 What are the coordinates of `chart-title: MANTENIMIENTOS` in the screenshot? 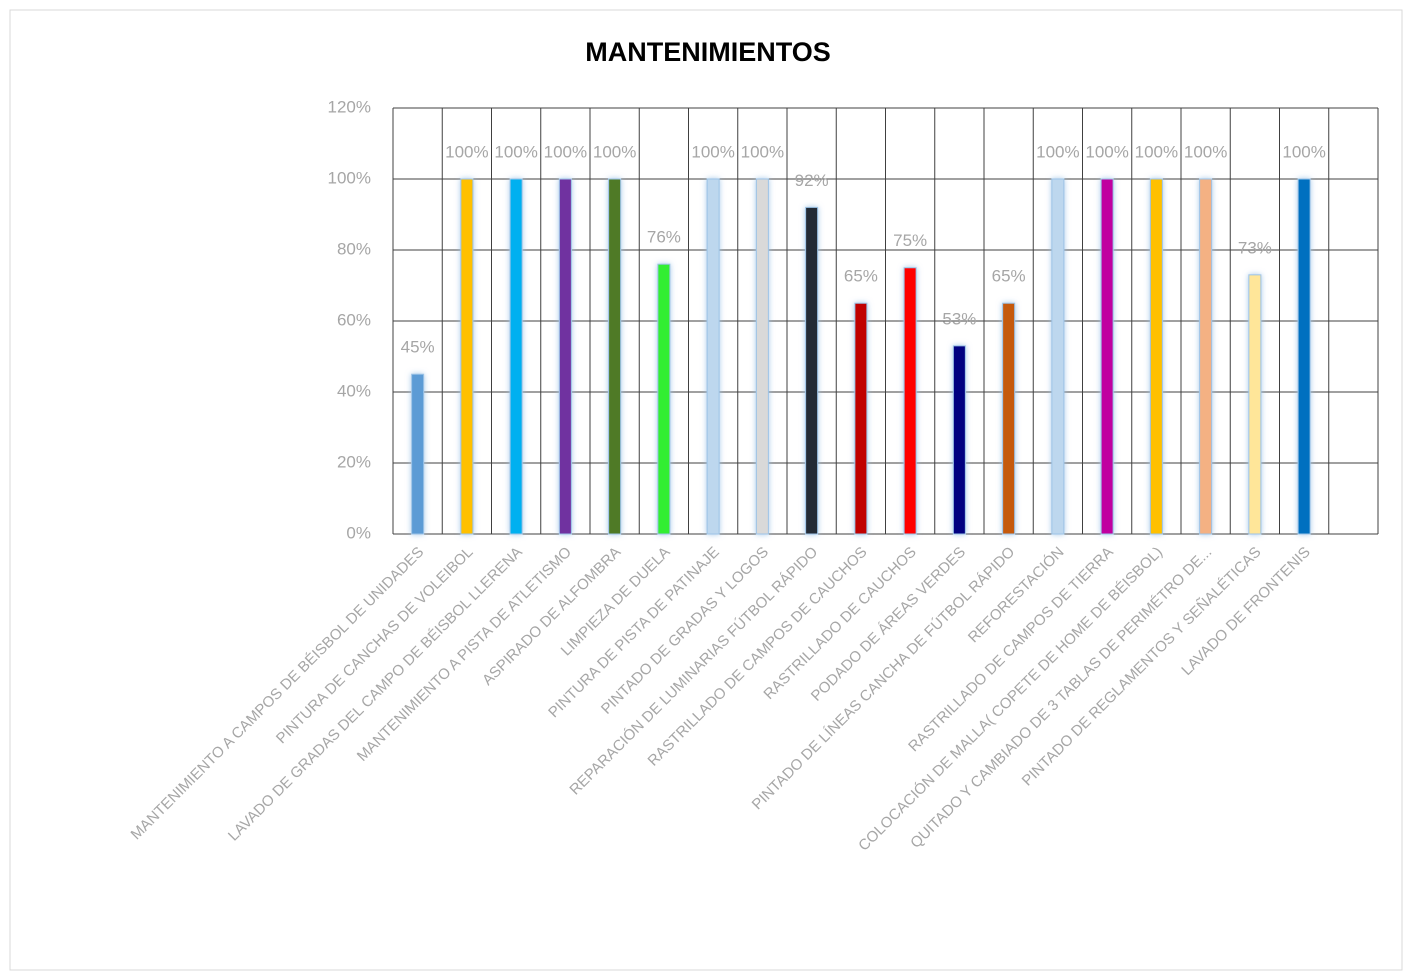 It's located at (708, 52).